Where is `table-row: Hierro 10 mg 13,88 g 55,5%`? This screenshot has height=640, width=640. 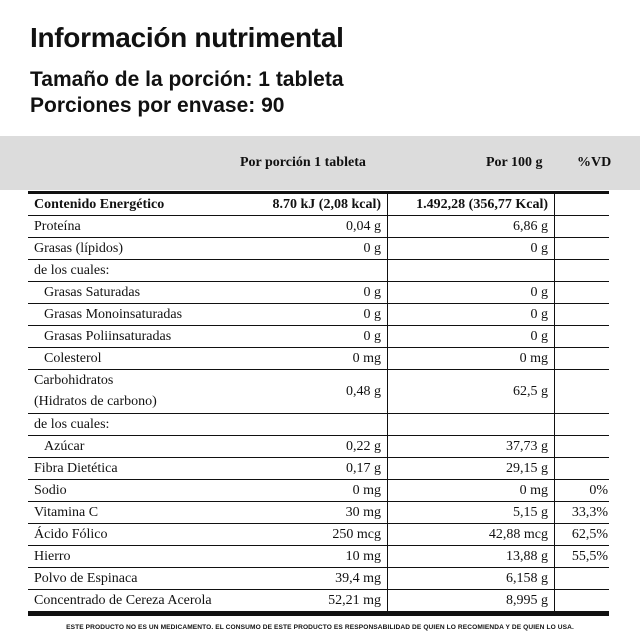
table-row: Hierro 10 mg 13,88 g 55,5% is located at coordinates (318, 557).